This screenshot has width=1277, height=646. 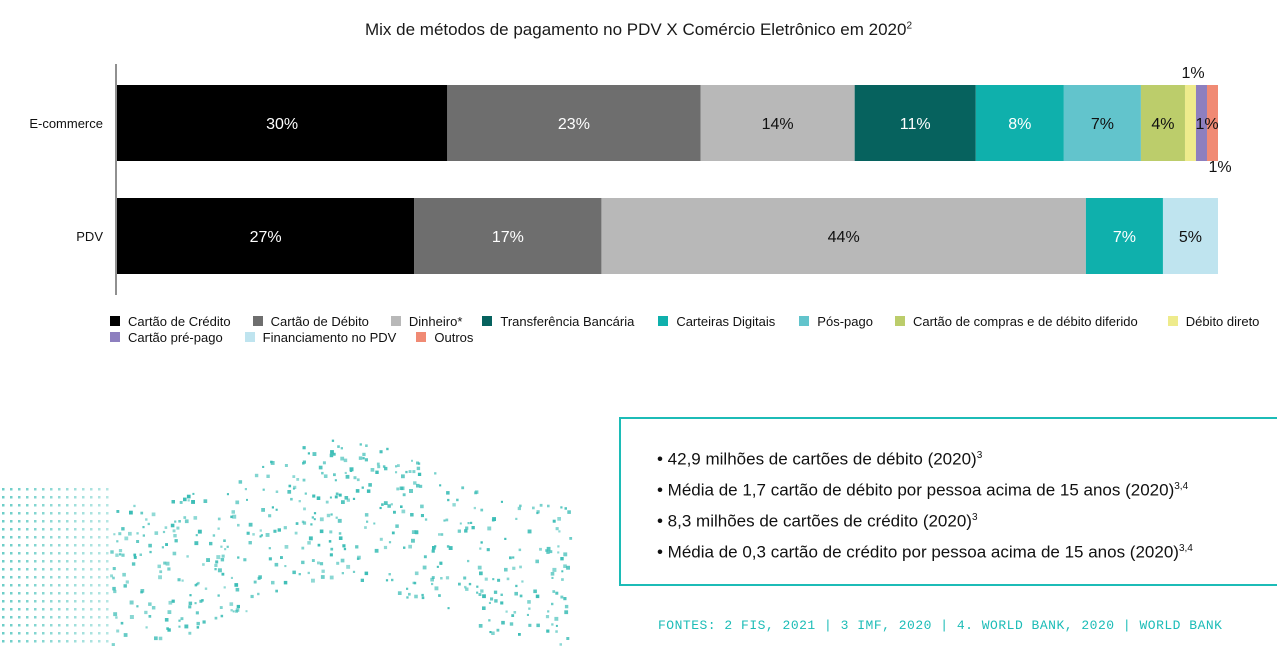 I want to click on bar-segment-e-commerce-cartao-pre-pago, so click(x=1201, y=123).